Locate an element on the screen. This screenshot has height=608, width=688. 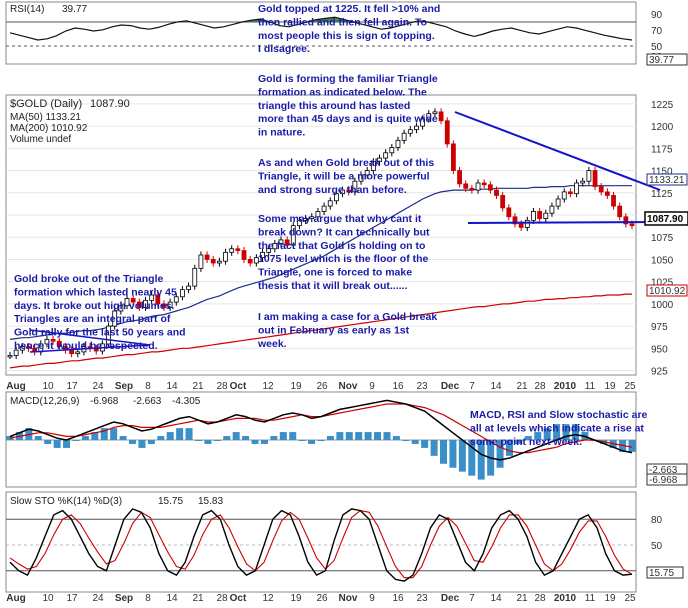
annotation-indicators-line: some point next week. is located at coordinates (526, 442).